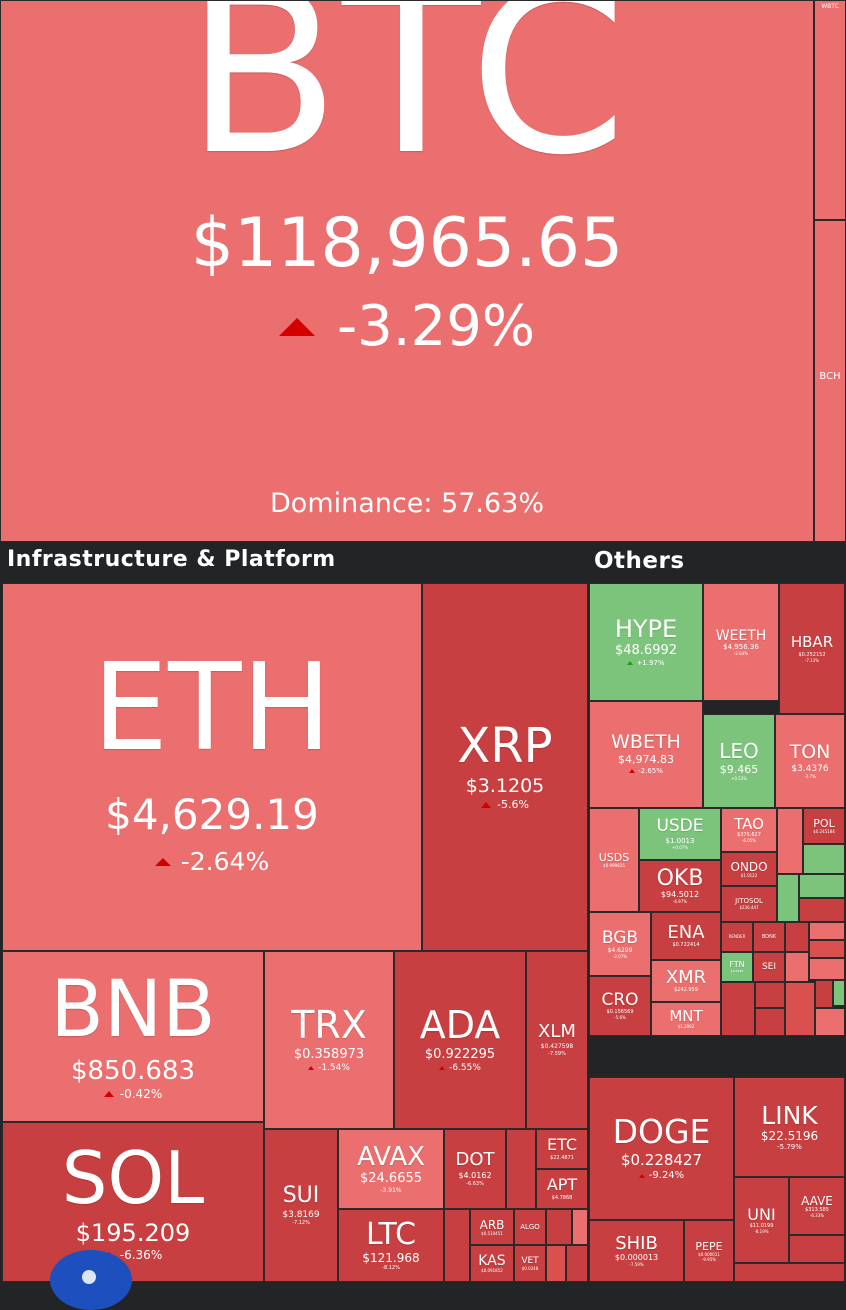 This screenshot has height=1310, width=846. What do you see at coordinates (661, 1148) in the screenshot?
I see `doge-tile: DOGE $0.228427 -9.24%` at bounding box center [661, 1148].